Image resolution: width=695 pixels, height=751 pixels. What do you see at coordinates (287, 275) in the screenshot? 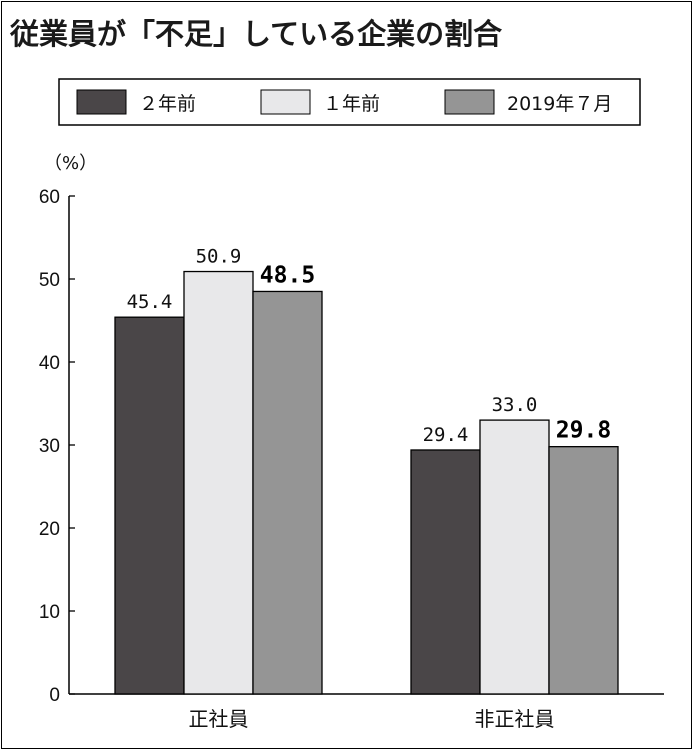
I see `data-label: 48.5` at bounding box center [287, 275].